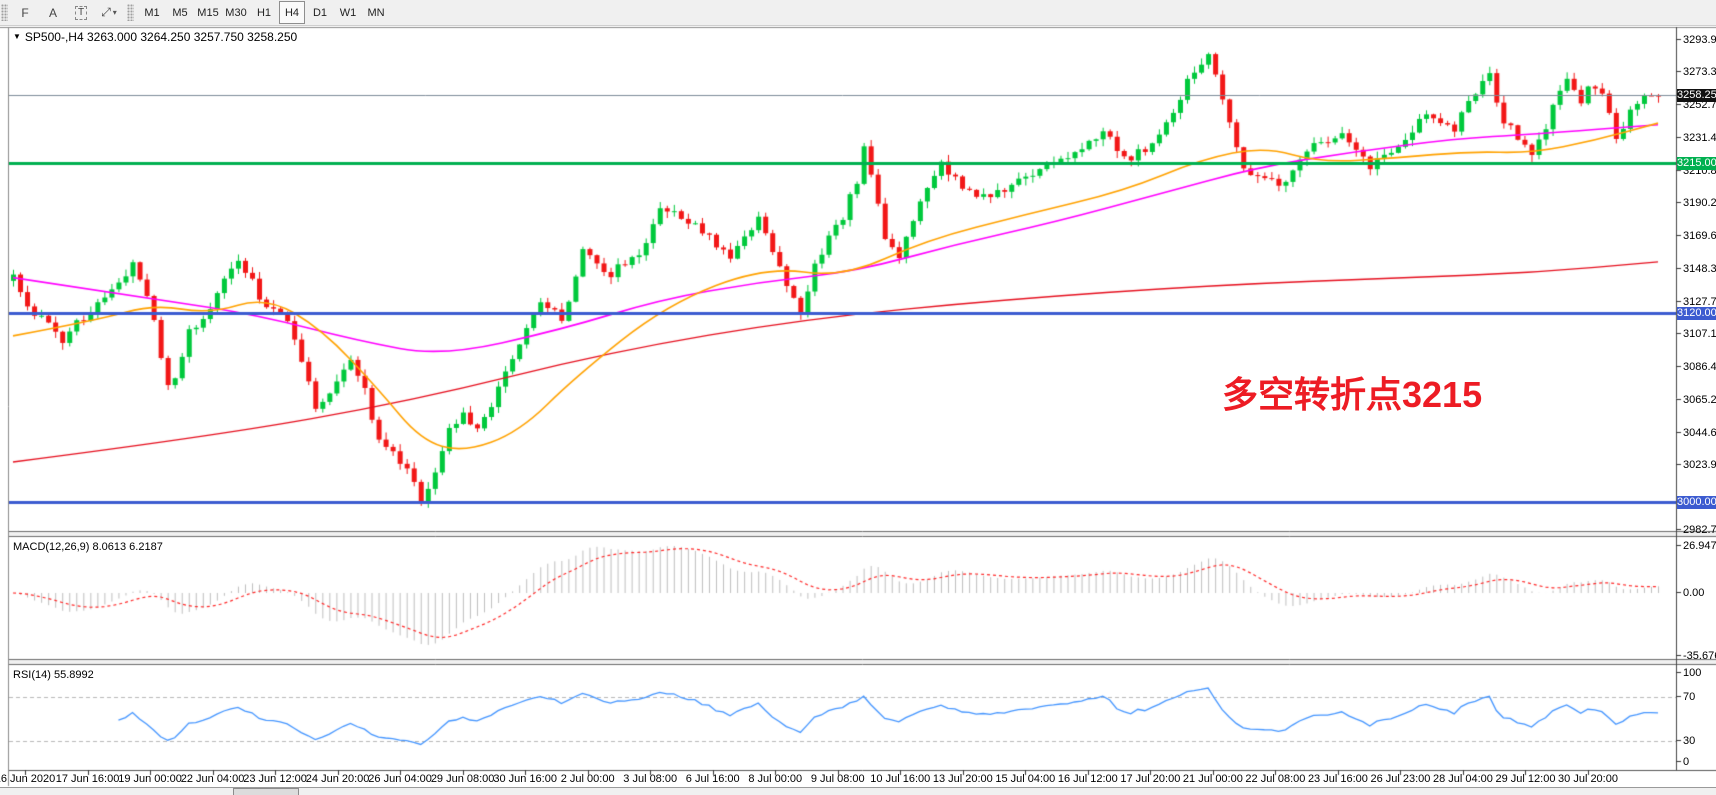 The image size is (1716, 795). I want to click on date-tick-label: 2 Jul 00:00, so click(587, 779).